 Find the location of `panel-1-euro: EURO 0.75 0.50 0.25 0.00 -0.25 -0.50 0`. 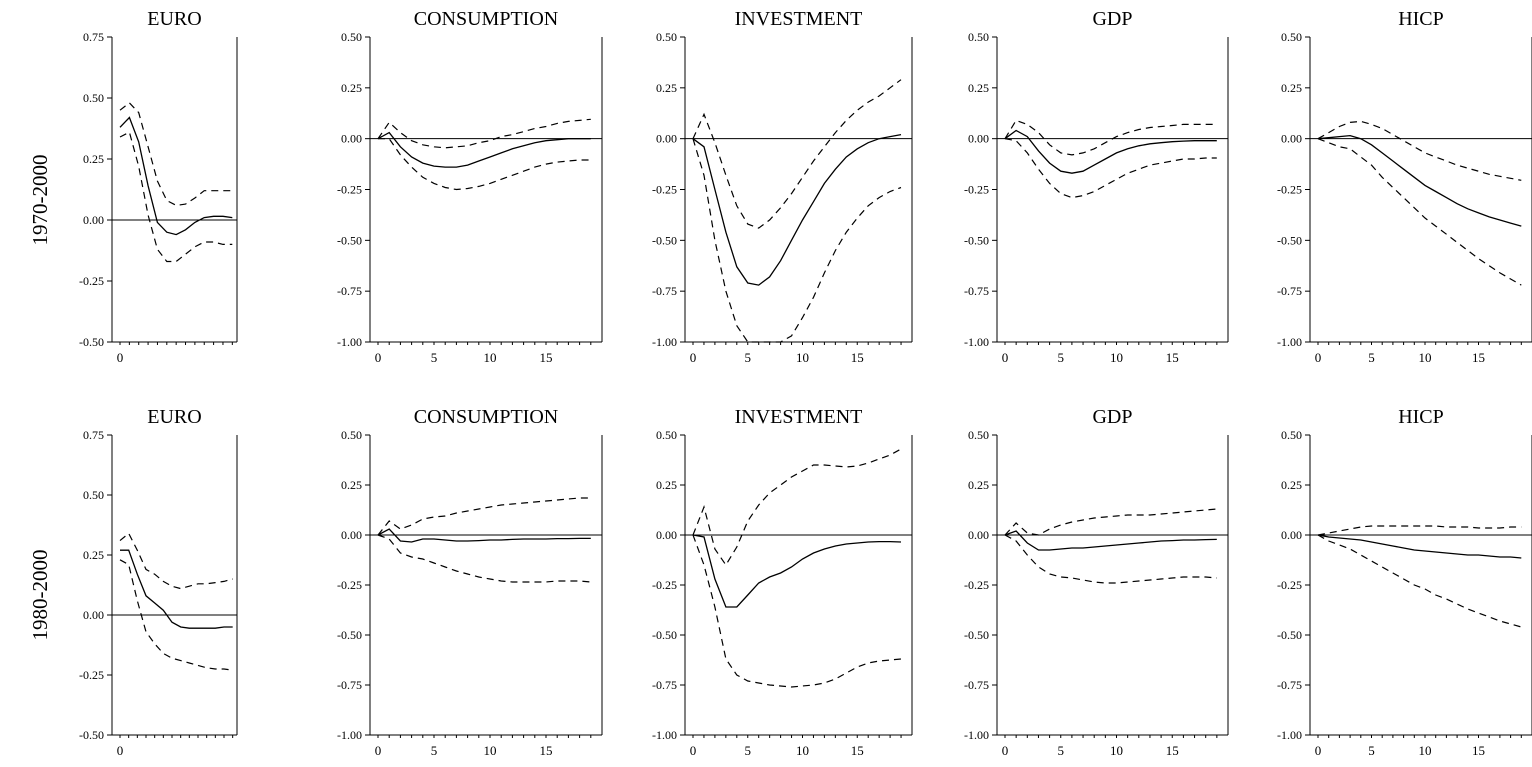

panel-1-euro: EURO 0.75 0.50 0.25 0.00 -0.25 -0.50 0 is located at coordinates (158, 186).